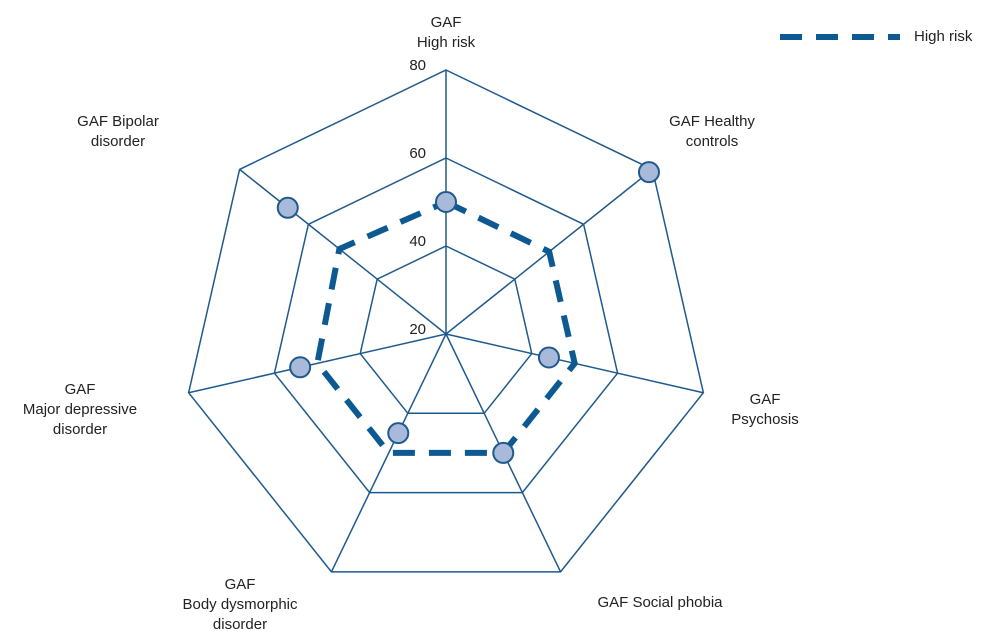  Describe the element at coordinates (417, 153) in the screenshot. I see `r-tick-label: 60` at that location.